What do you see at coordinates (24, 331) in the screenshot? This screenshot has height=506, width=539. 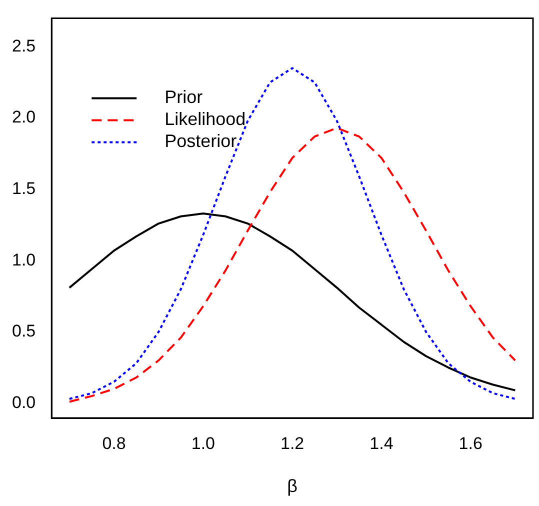 I see `y-tick-label: 0.5` at bounding box center [24, 331].